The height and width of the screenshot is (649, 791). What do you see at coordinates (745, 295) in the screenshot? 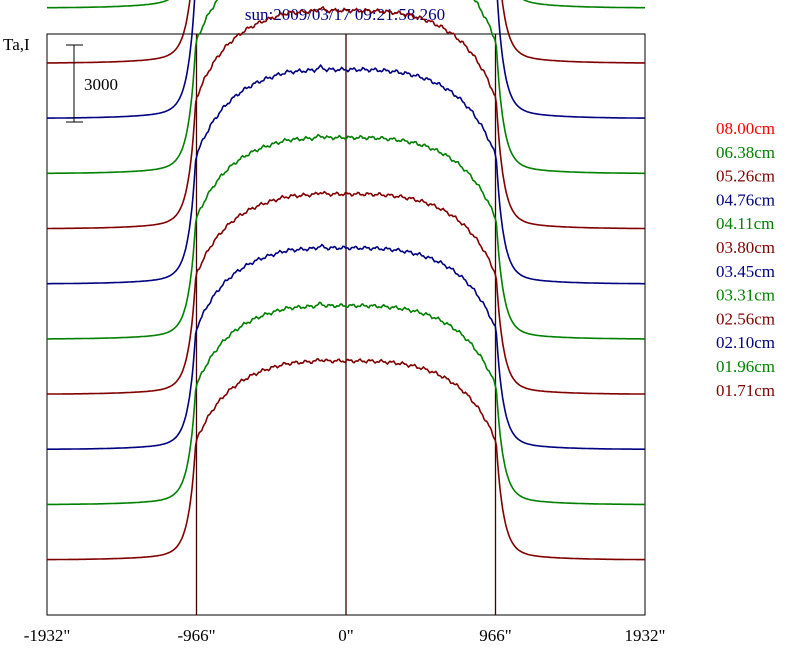
I see `legend-entry: 03.31cm` at bounding box center [745, 295].